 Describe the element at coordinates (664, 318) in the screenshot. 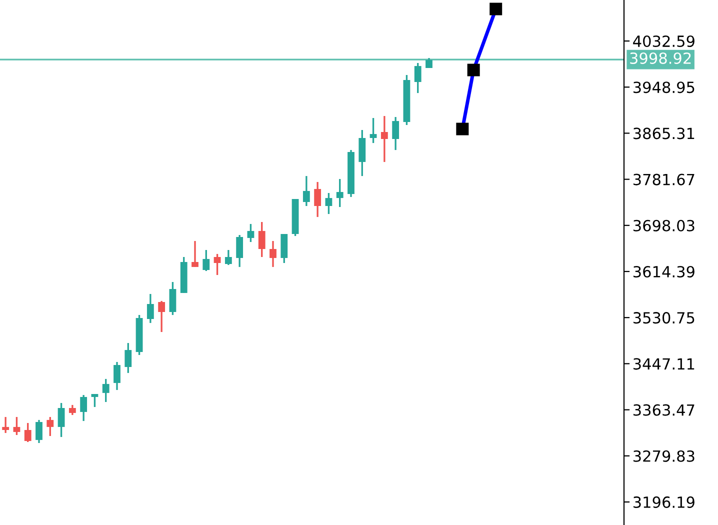

I see `y-tick-label: 3530.75` at that location.